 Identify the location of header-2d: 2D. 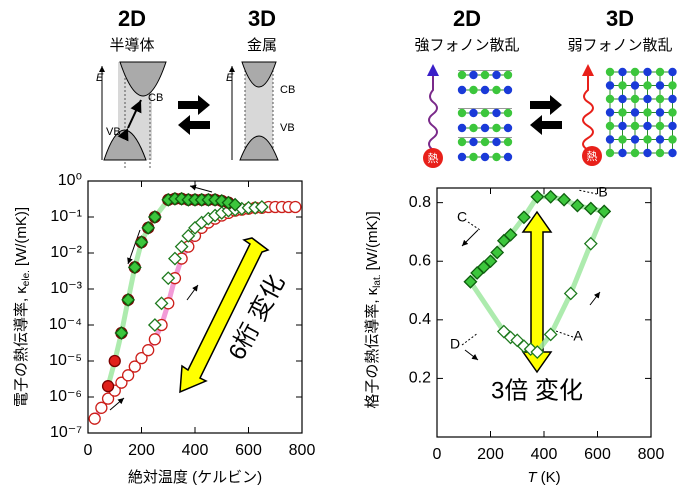
(132, 18).